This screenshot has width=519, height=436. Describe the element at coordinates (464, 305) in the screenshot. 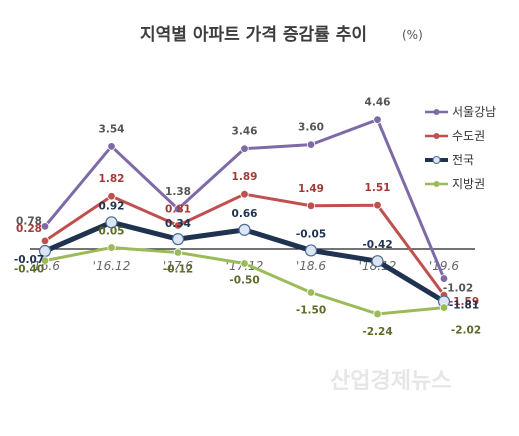

I see `nationwide-data-label: -1.81` at that location.